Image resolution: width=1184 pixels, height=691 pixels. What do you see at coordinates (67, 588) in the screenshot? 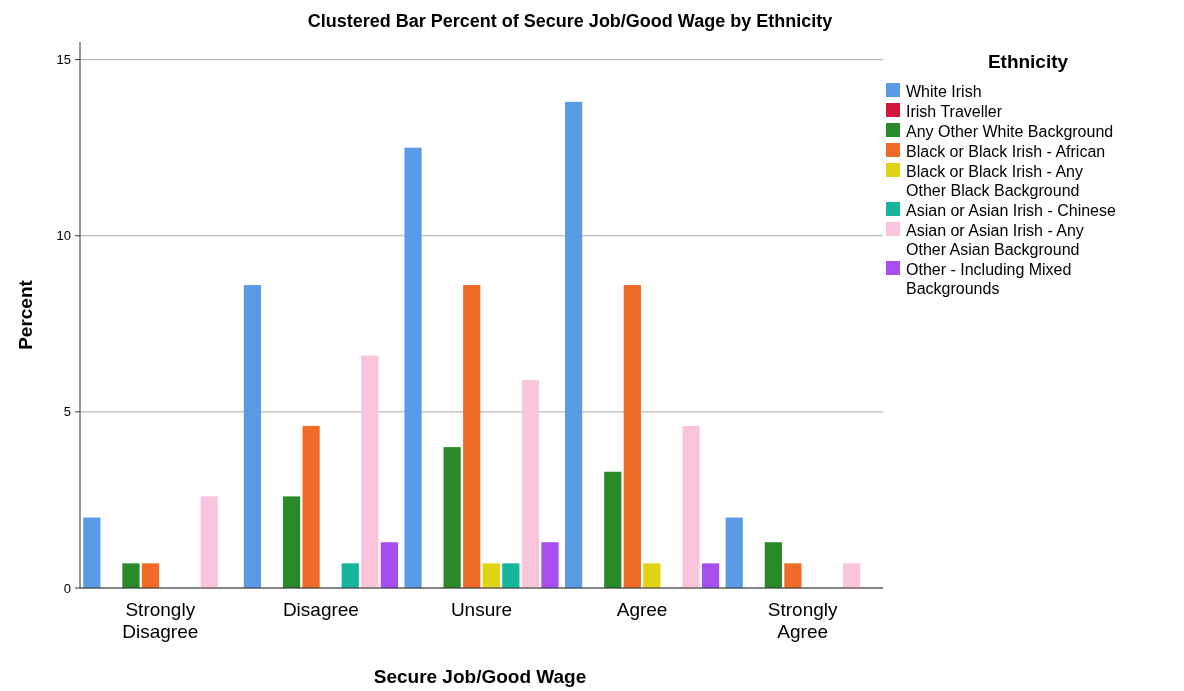
I see `y-tick-label: 0` at bounding box center [67, 588].